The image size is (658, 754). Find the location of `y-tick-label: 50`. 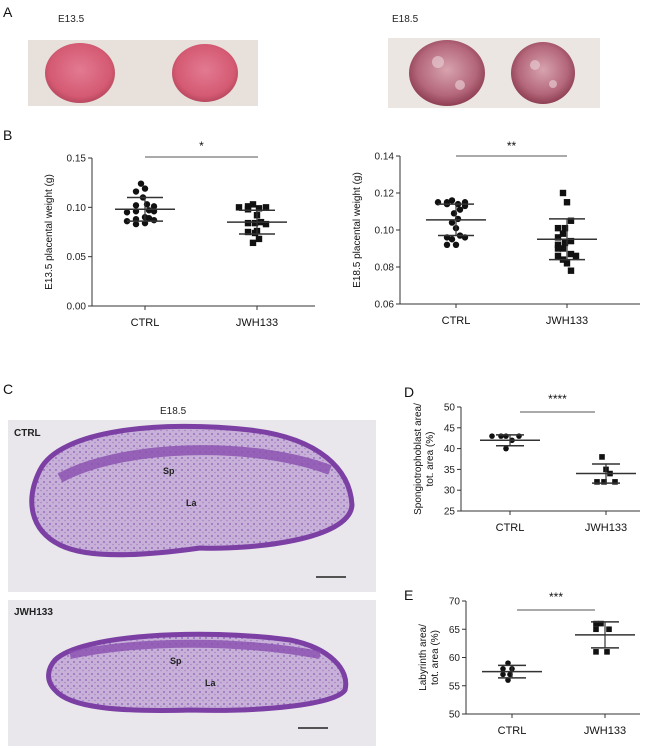

y-tick-label: 50 is located at coordinates (455, 715).